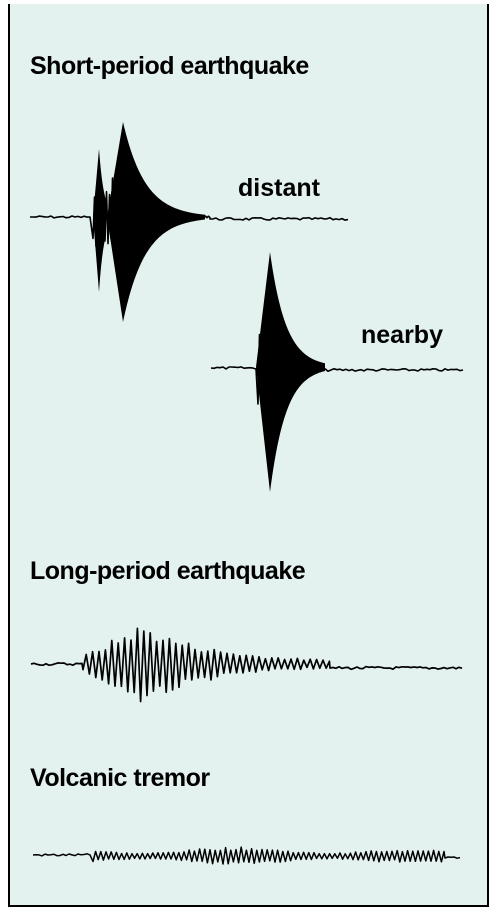  What do you see at coordinates (120, 778) in the screenshot?
I see `volcanic-tremor-title: Volcanic tremor` at bounding box center [120, 778].